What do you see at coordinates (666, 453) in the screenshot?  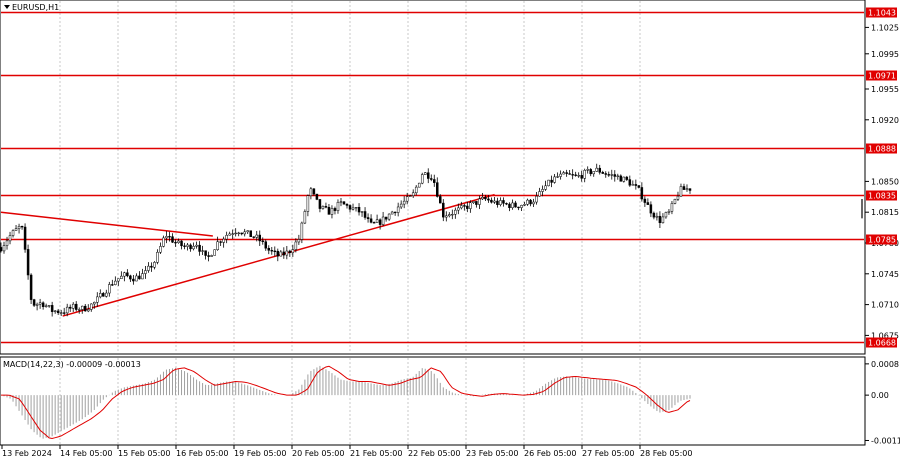 I see `time-tick-label: 28 Feb 05:00` at bounding box center [666, 453].